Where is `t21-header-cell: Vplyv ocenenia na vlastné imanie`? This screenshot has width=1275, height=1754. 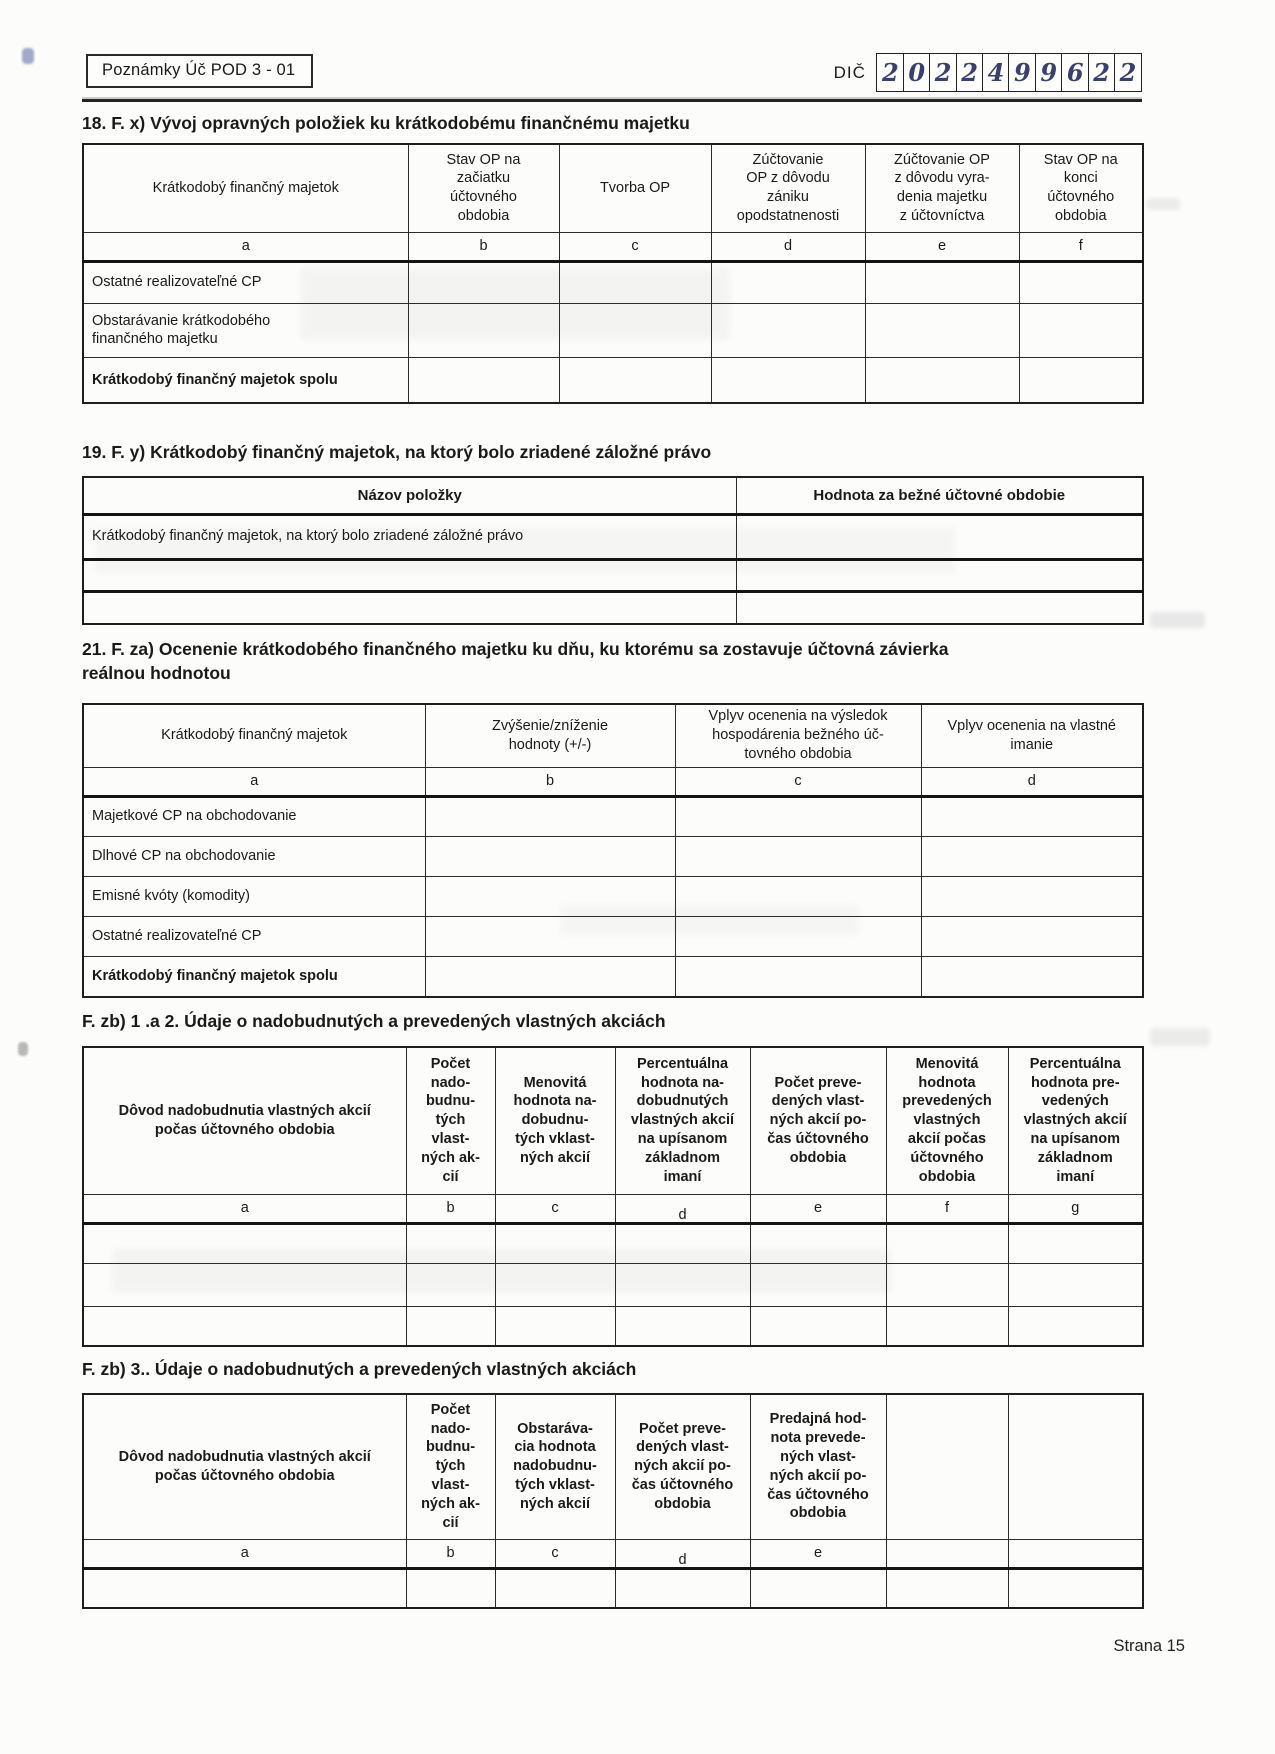
t21-header-cell: Vplyv ocenenia na vlastné imanie is located at coordinates (1032, 735).